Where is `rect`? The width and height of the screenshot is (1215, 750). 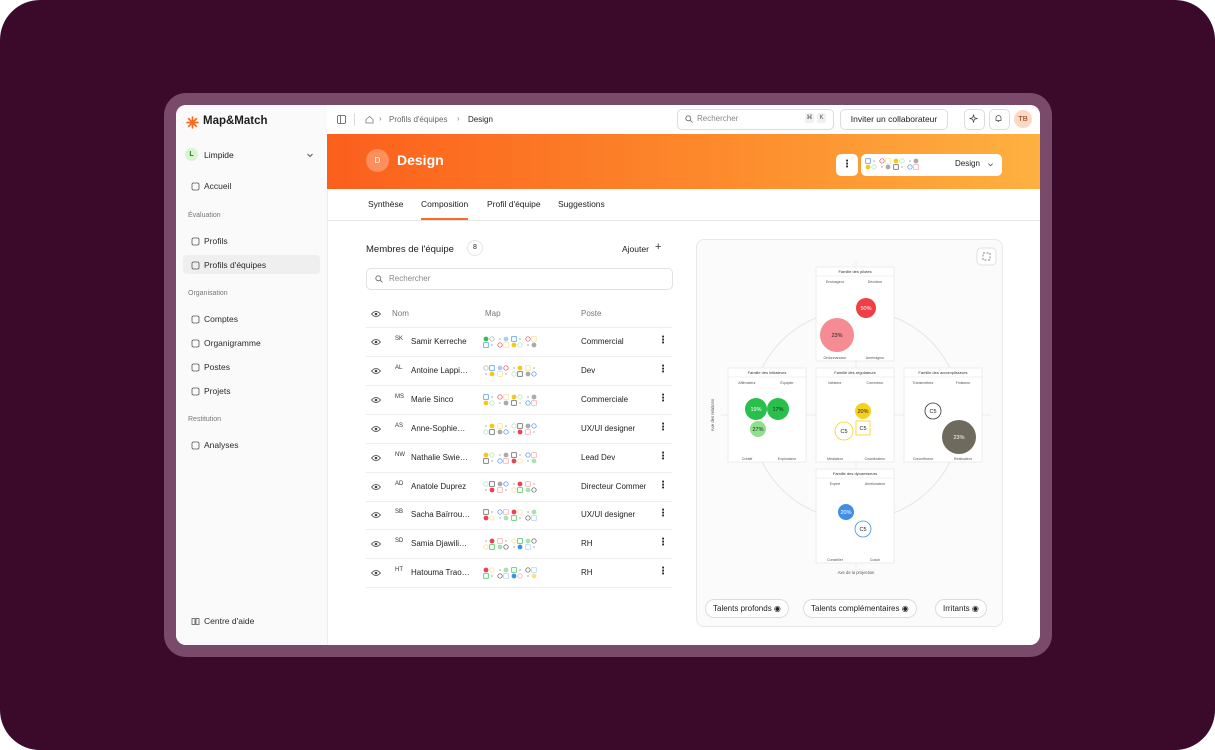
rect is located at coordinates (341, 119).